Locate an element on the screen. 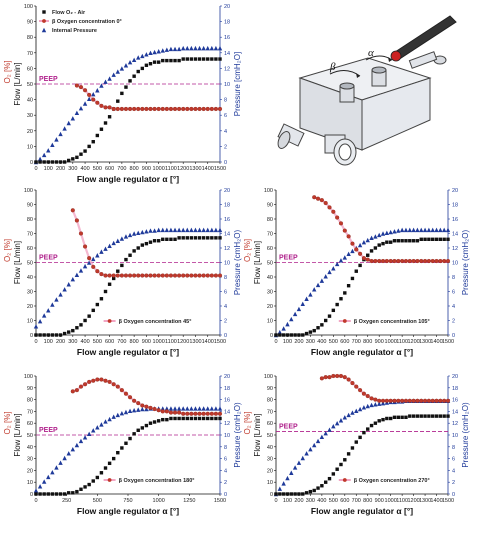  x-tick-label: 1100 is located at coordinates (171, 342).